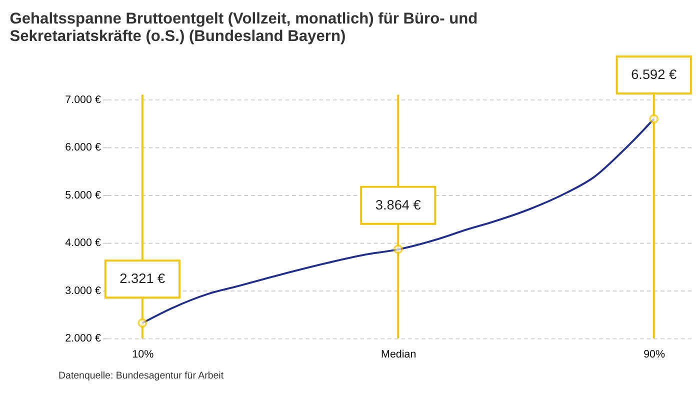  I want to click on x-tick-label: 10%, so click(143, 354).